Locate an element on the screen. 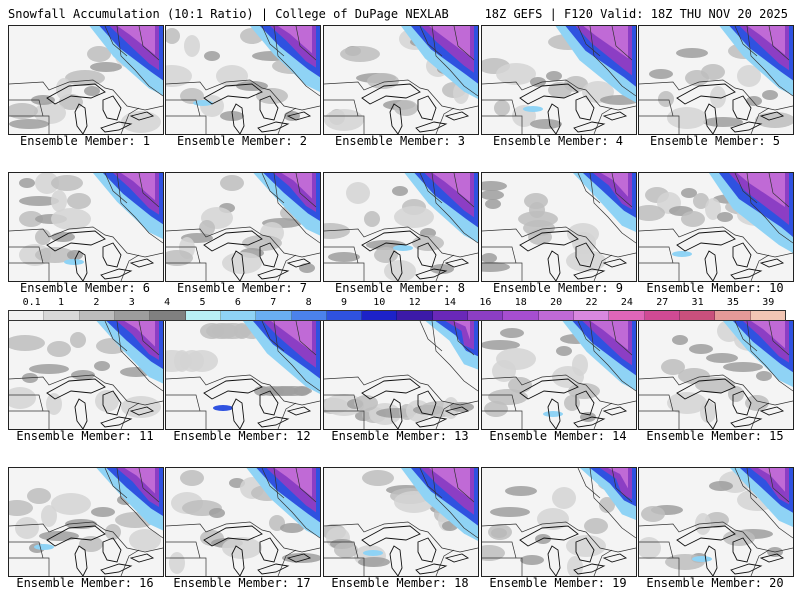 This screenshot has height=600, width=800. ensemble-member-label: Ensemble Member: 8 is located at coordinates (400, 288).